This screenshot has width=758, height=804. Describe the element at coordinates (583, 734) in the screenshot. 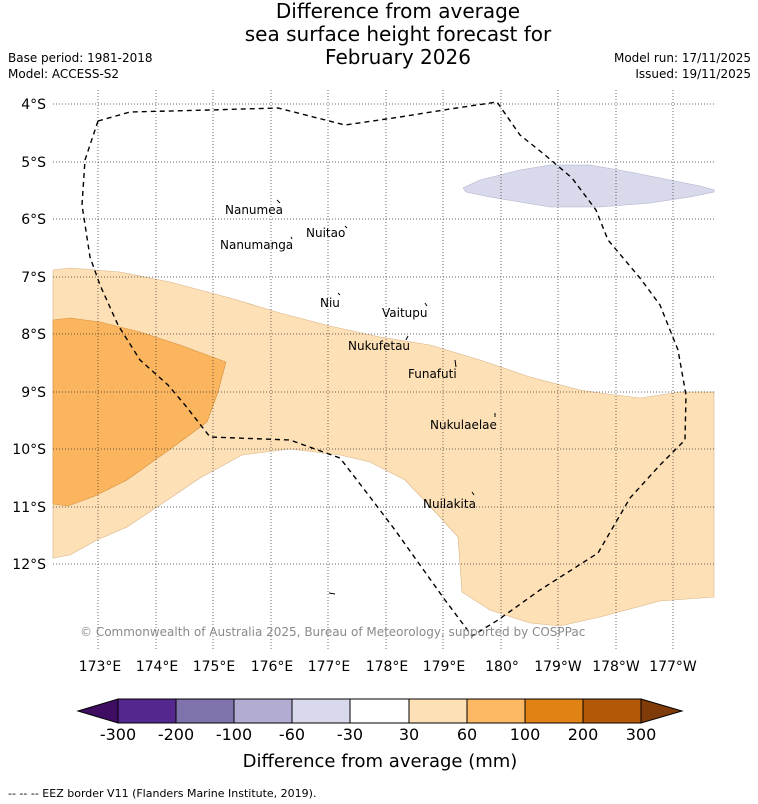

I see `colorbar-tick: 200` at that location.